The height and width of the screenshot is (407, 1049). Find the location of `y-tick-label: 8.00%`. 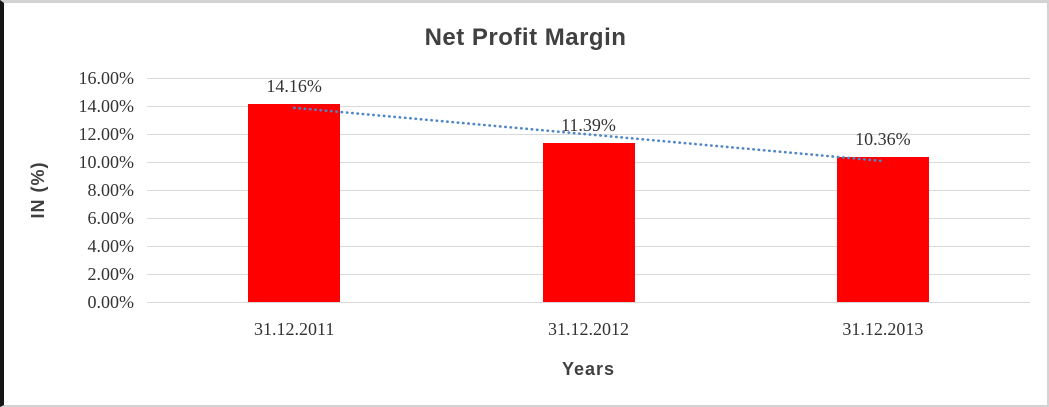

y-tick-label: 8.00% is located at coordinates (111, 190).